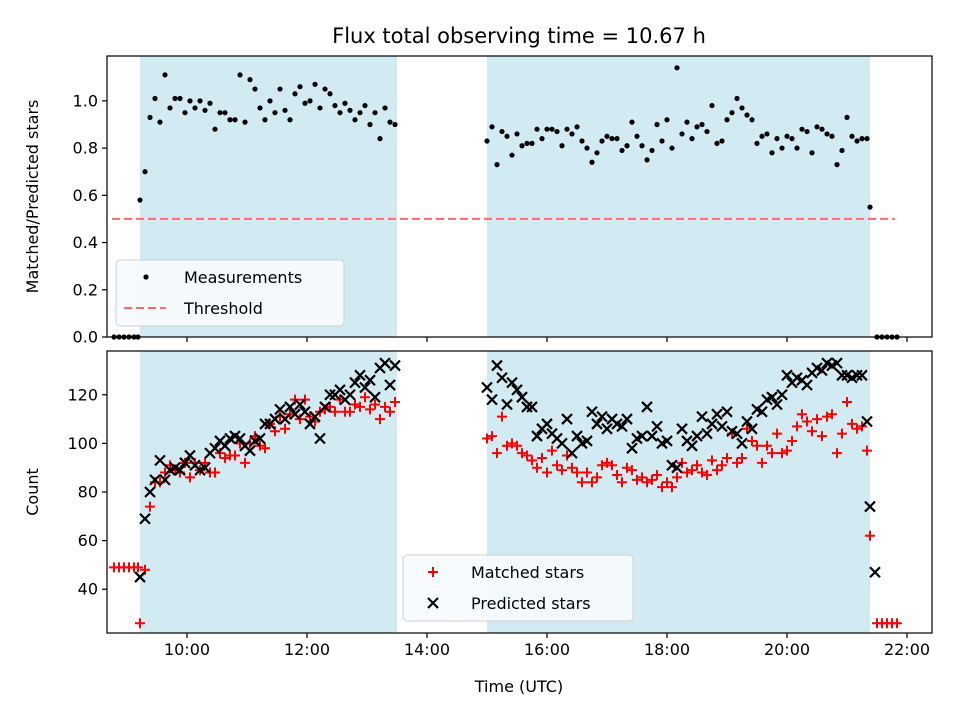 This screenshot has height=720, width=960. I want to click on y-tick-label: 120, so click(82, 394).